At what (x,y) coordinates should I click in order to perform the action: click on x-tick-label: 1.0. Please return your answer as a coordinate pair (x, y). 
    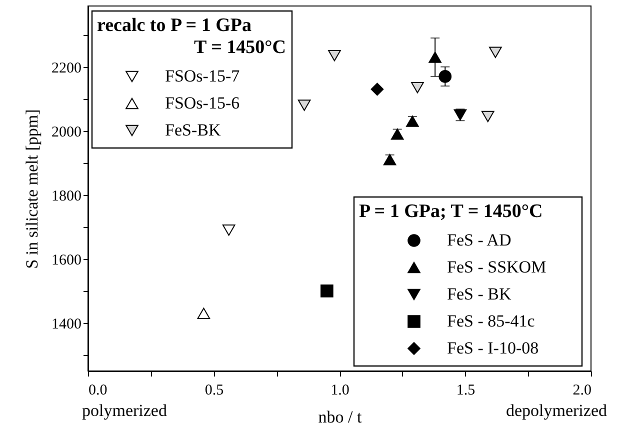
    Looking at the image, I should click on (340, 390).